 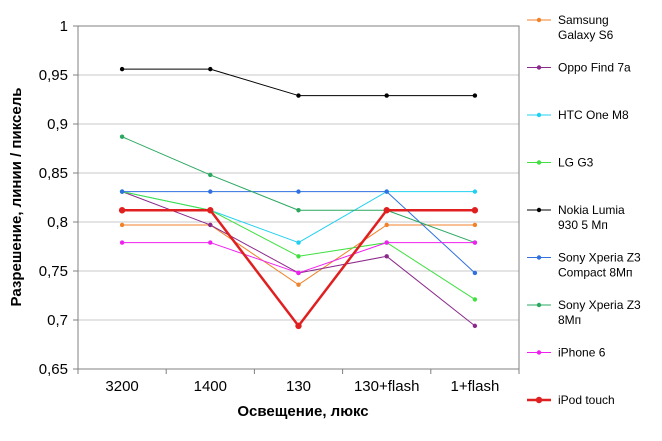 What do you see at coordinates (121, 386) in the screenshot?
I see `x-tick-label: 3200` at bounding box center [121, 386].